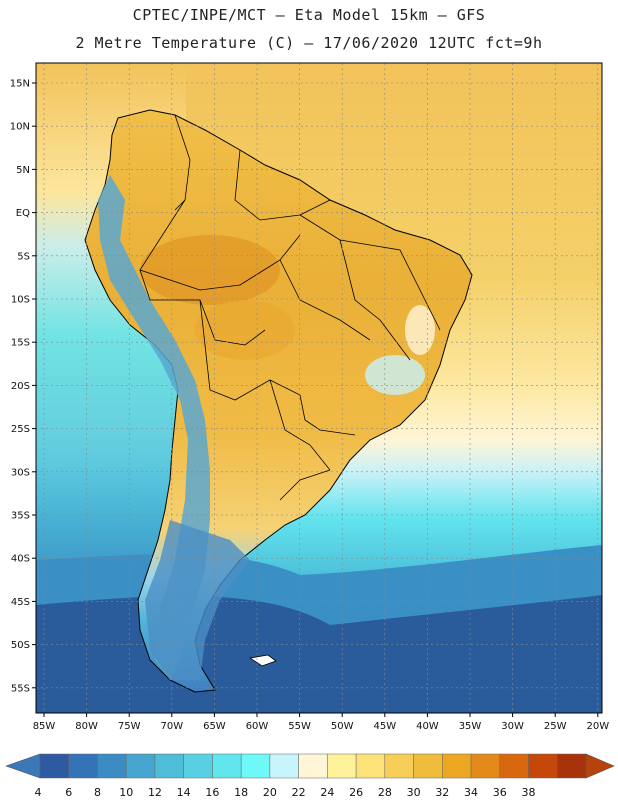 The height and width of the screenshot is (800, 618). What do you see at coordinates (555, 726) in the screenshot?
I see `lon-tick-label: 25W` at bounding box center [555, 726].